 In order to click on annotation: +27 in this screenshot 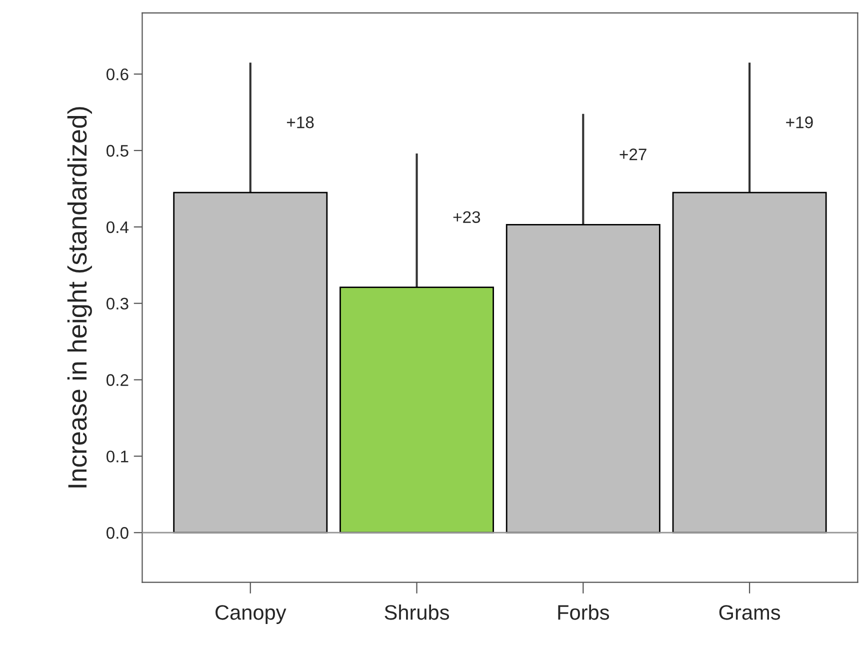, I will do `click(633, 154)`.